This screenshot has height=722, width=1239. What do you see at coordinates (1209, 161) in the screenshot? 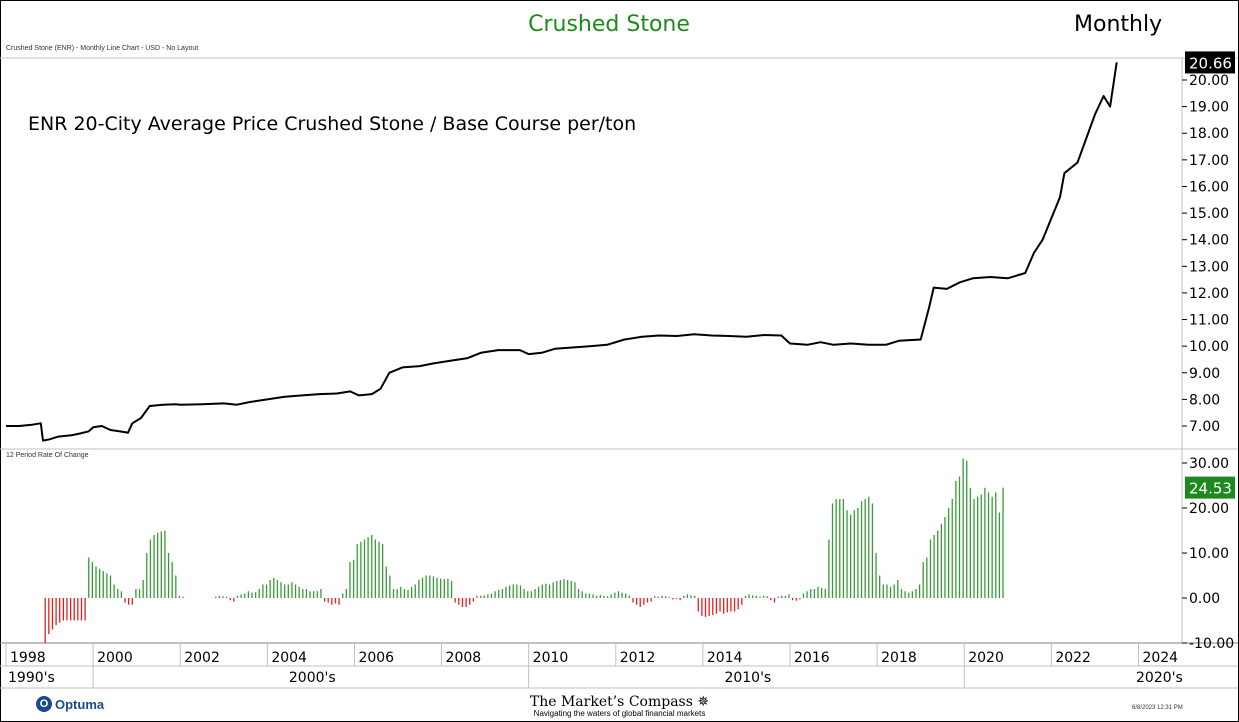
I see `price-y-tick-label: 17.00` at bounding box center [1209, 161].